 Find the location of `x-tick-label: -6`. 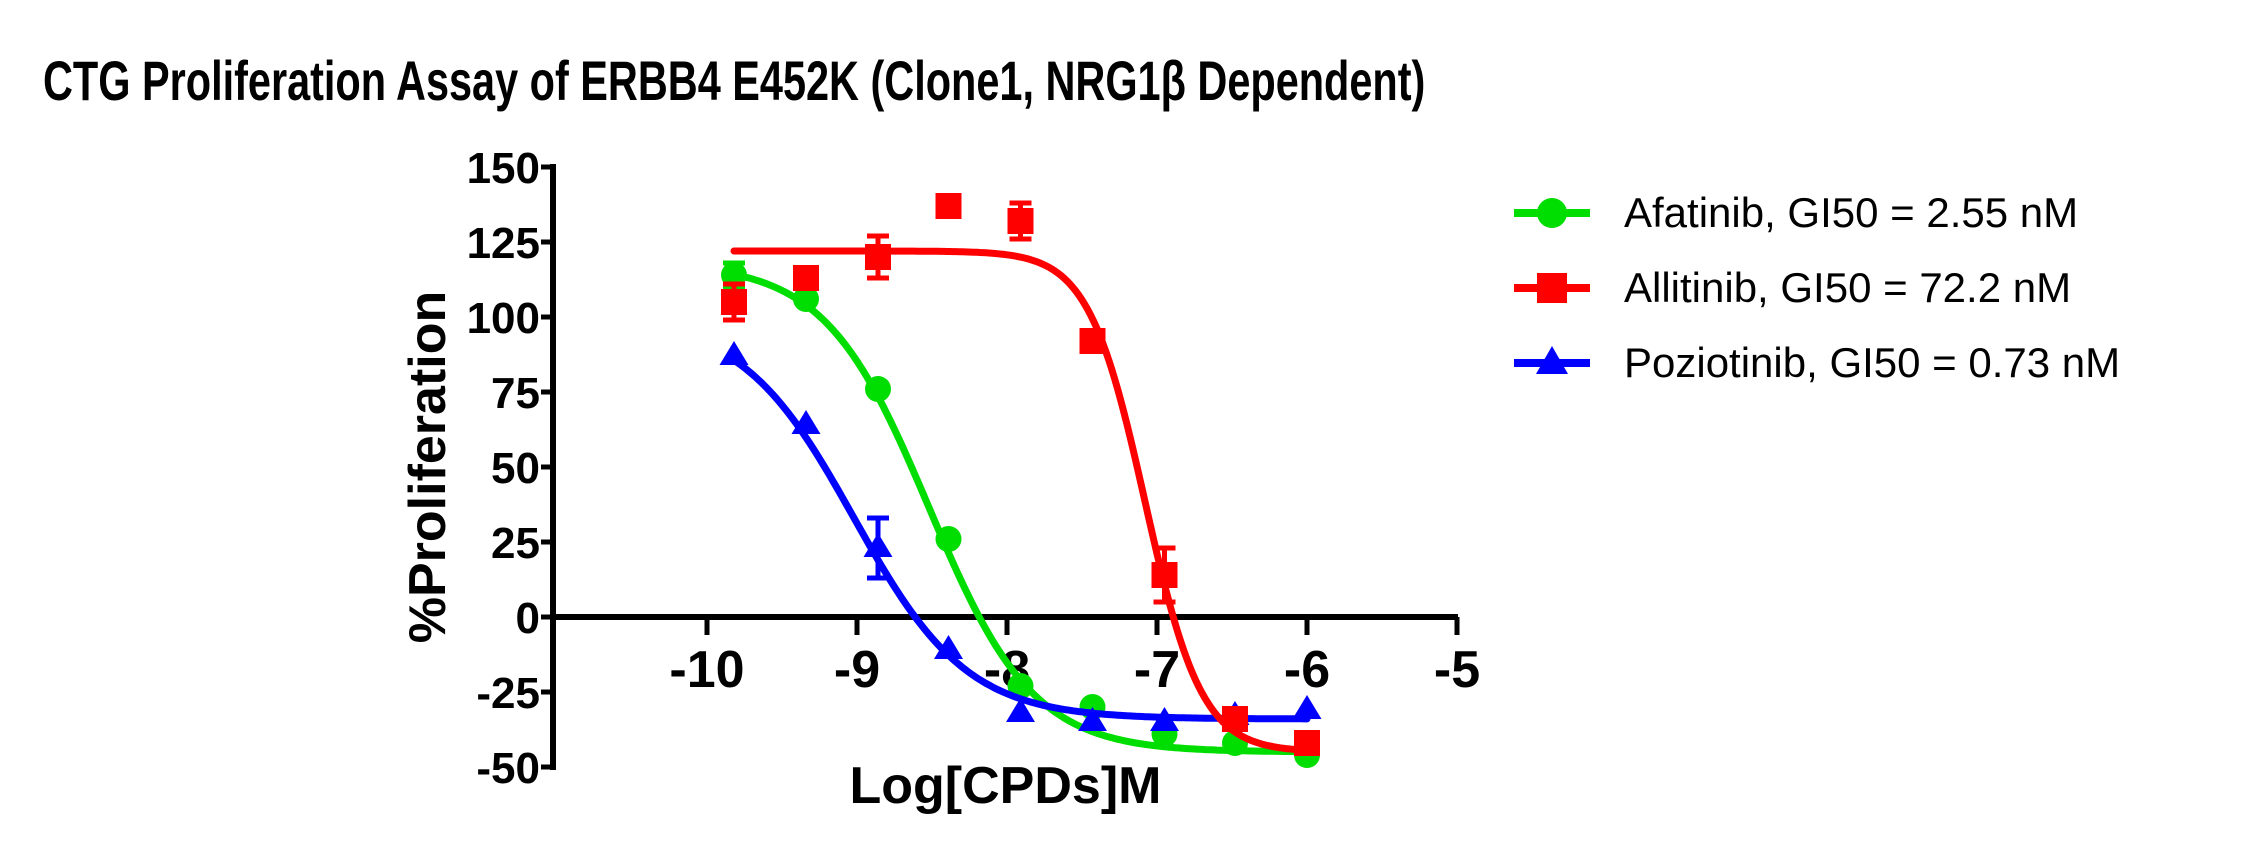

x-tick-label: -6 is located at coordinates (1307, 670).